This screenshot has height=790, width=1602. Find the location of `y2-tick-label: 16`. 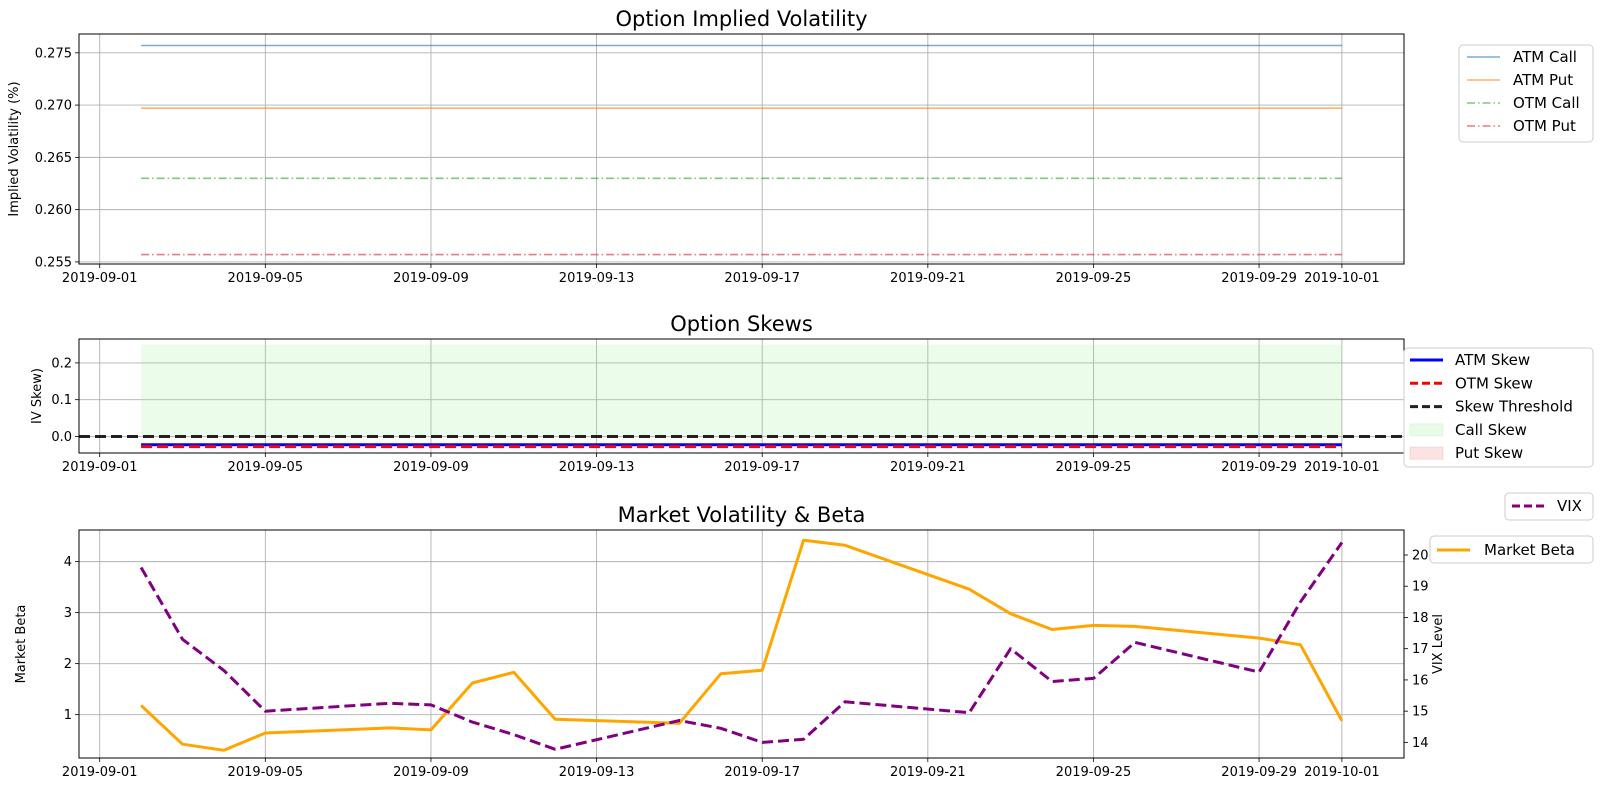

y2-tick-label: 16 is located at coordinates (1420, 680).